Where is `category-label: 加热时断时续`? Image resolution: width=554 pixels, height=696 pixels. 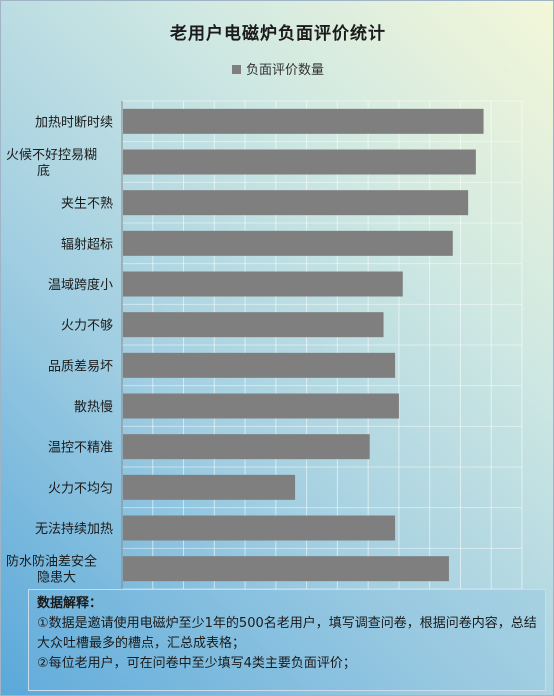 category-label: 加热时断时续 is located at coordinates (74, 122).